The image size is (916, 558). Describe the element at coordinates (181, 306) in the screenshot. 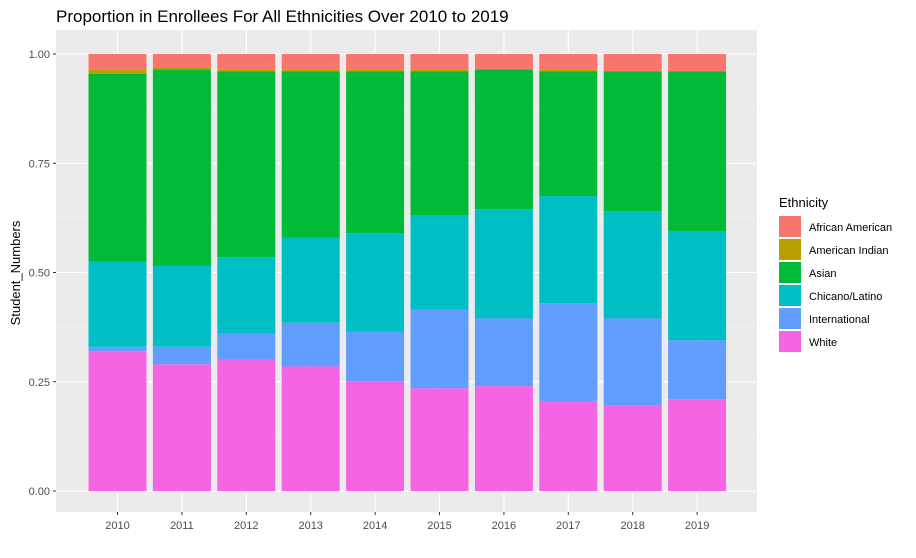

I see `bar-2011-chicano-latino` at that location.